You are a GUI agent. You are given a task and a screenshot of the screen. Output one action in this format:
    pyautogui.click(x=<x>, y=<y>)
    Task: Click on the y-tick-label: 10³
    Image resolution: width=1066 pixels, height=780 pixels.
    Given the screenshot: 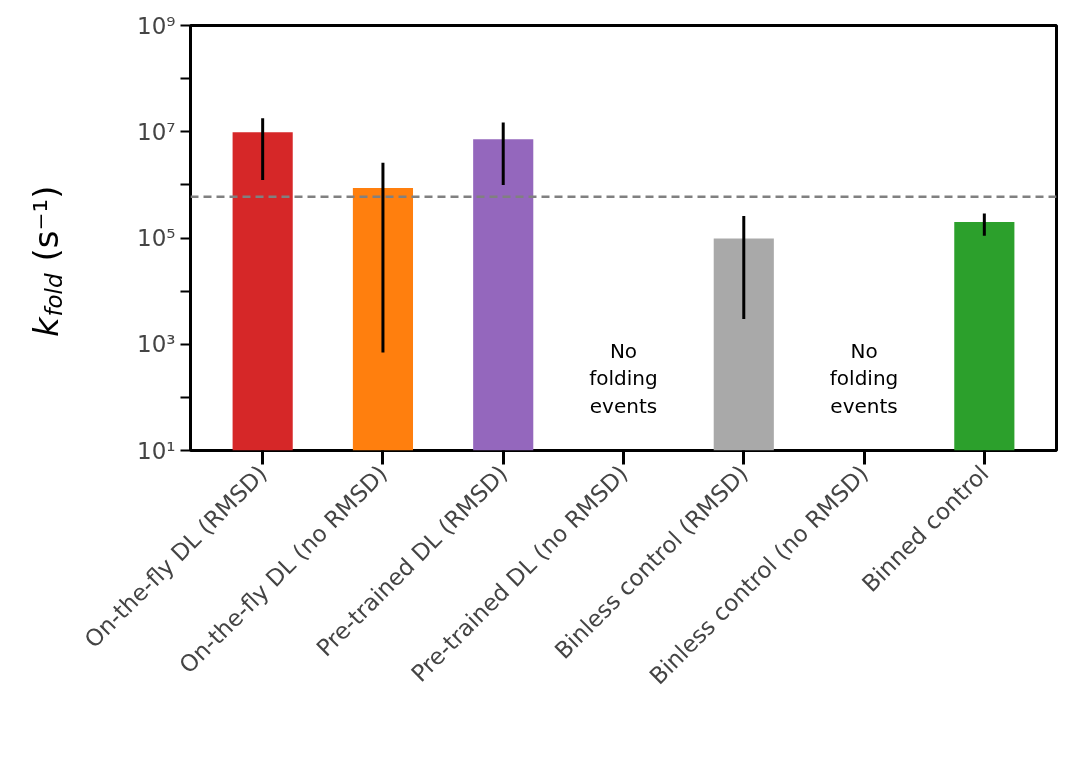 What is the action you would take?
    pyautogui.click(x=156, y=344)
    